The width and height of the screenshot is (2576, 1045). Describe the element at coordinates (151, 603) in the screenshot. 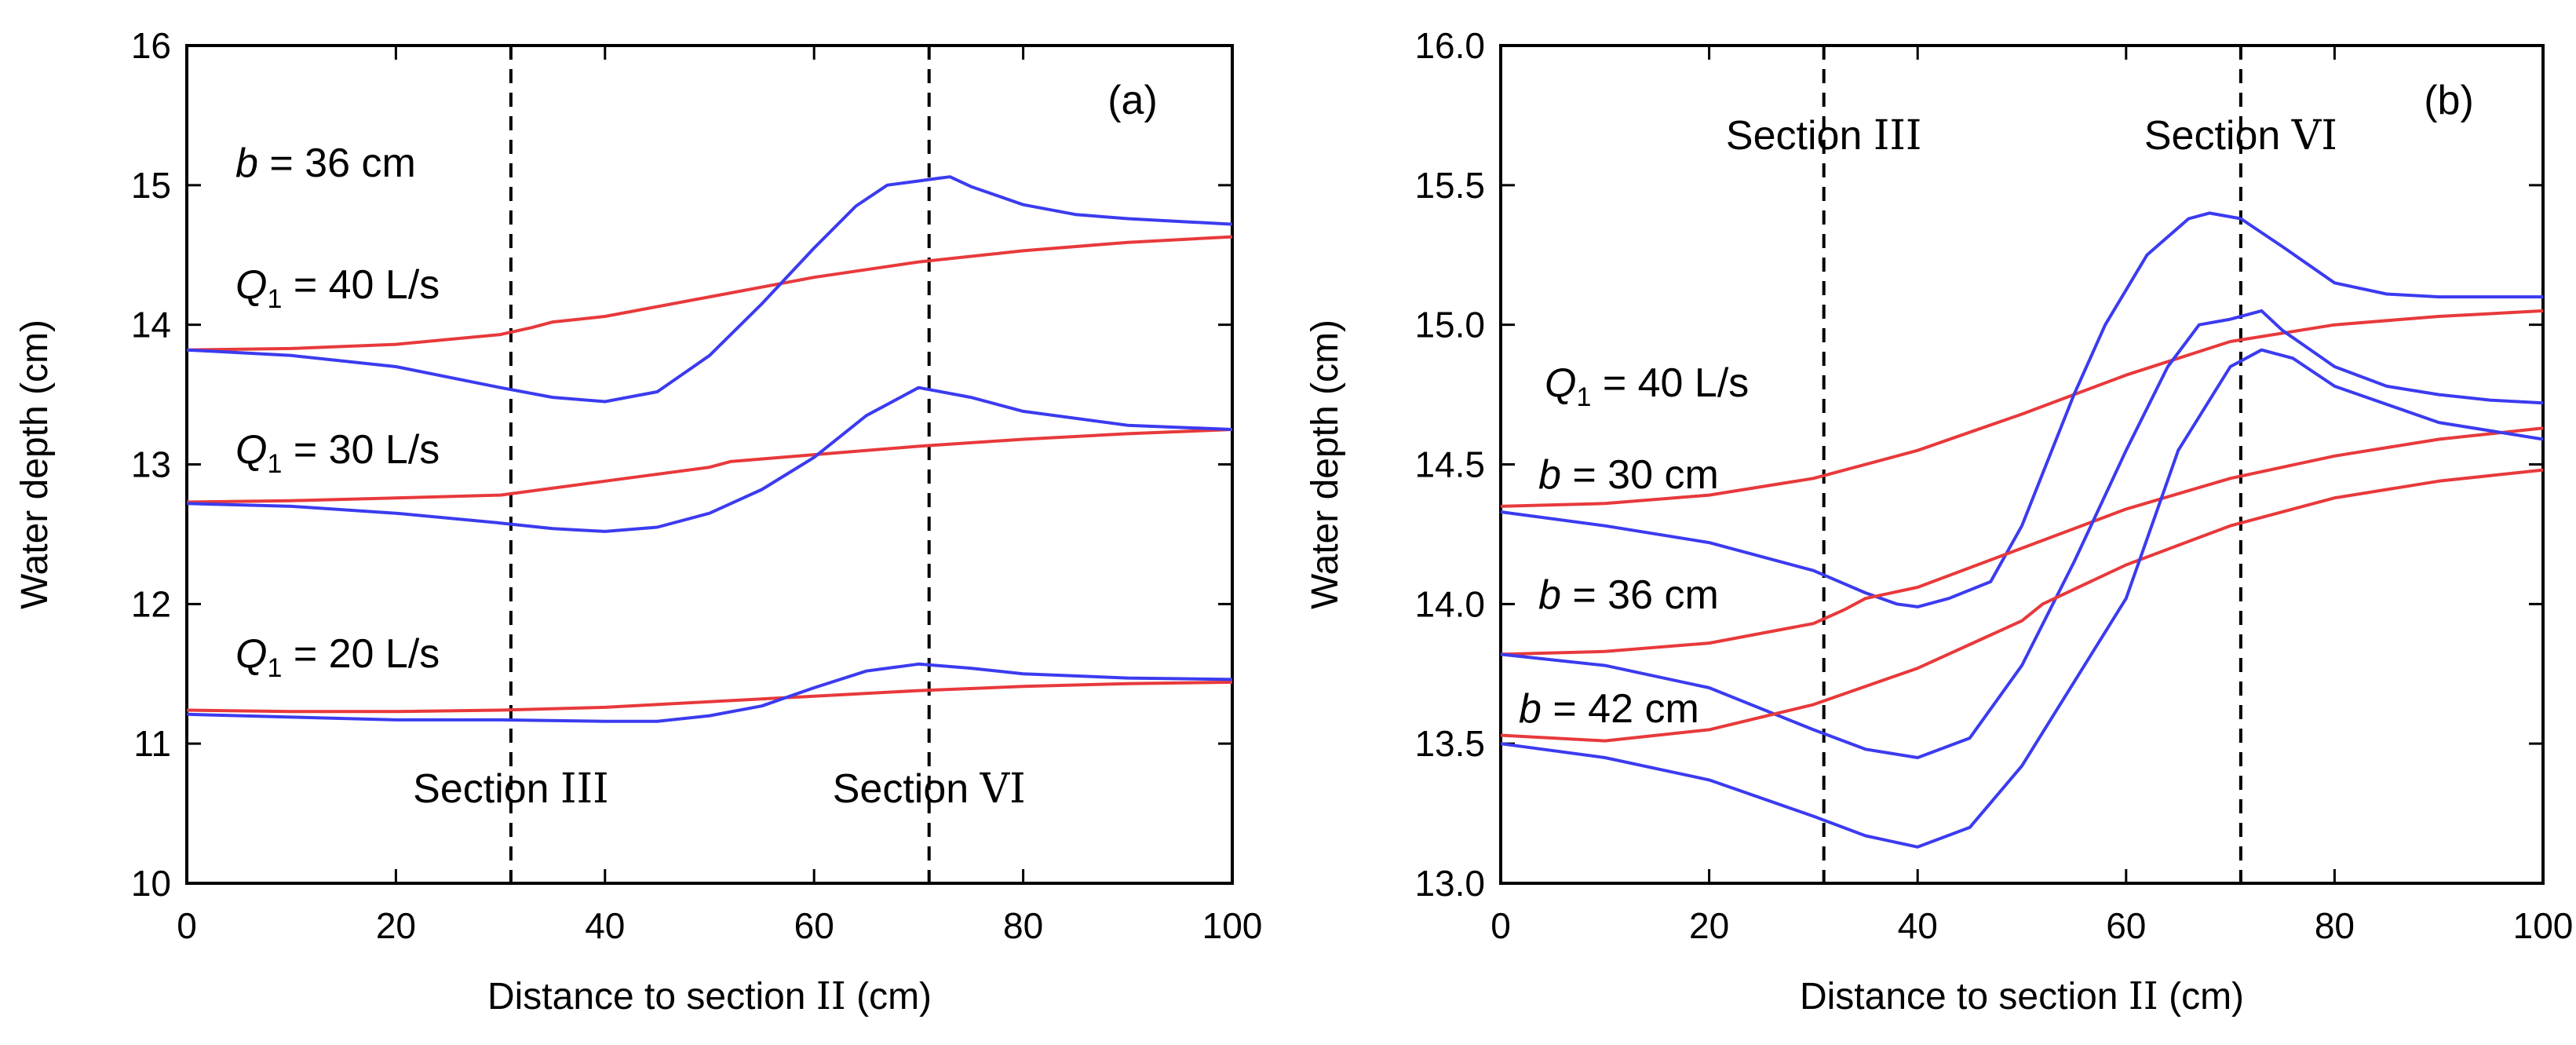

I see `y-tick-label: 12` at that location.